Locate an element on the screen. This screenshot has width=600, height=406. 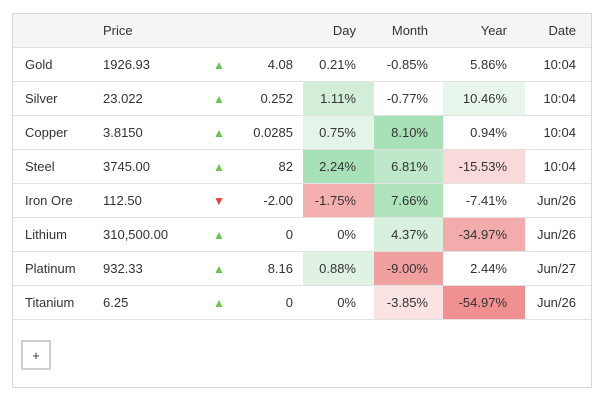
cell-day: 0.88% is located at coordinates (338, 268).